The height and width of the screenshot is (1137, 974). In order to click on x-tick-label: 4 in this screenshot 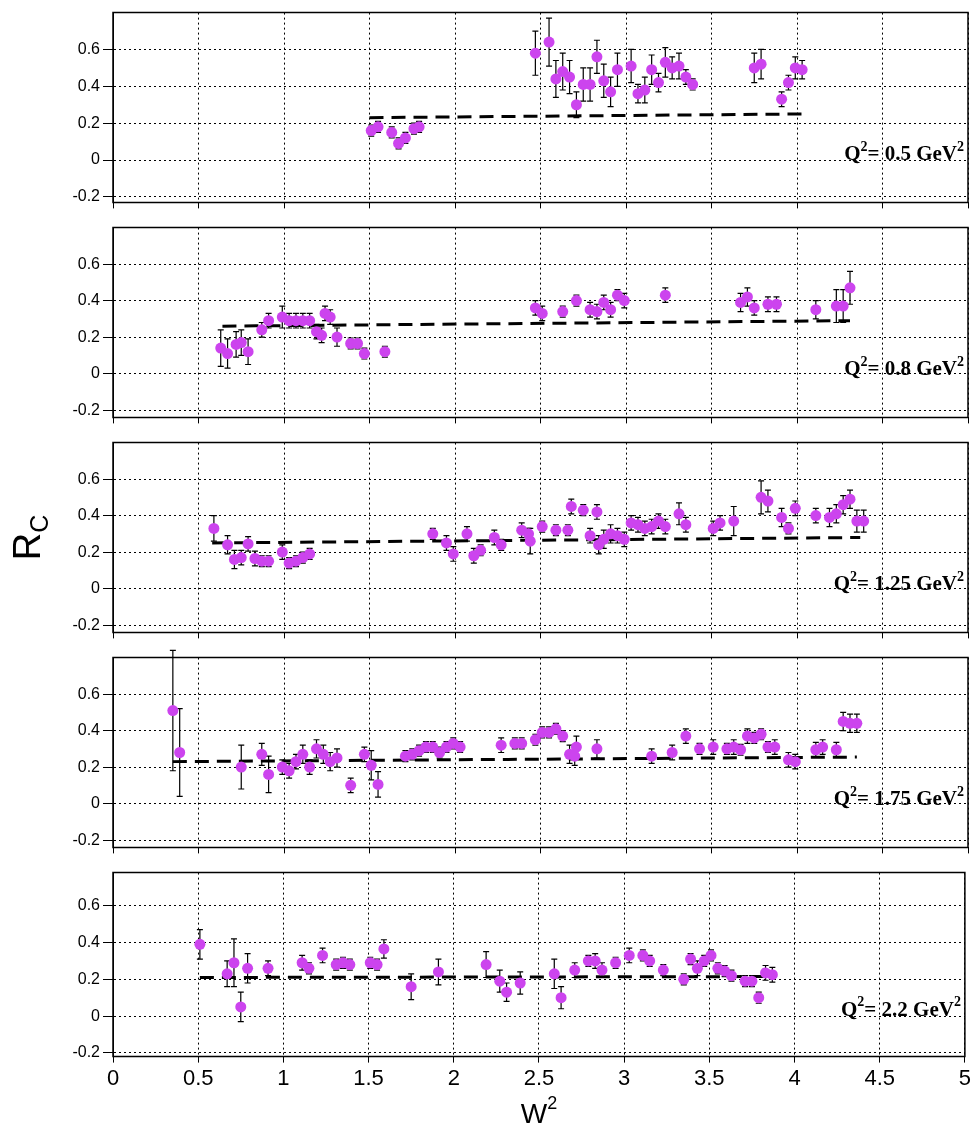, I will do `click(794, 1077)`.